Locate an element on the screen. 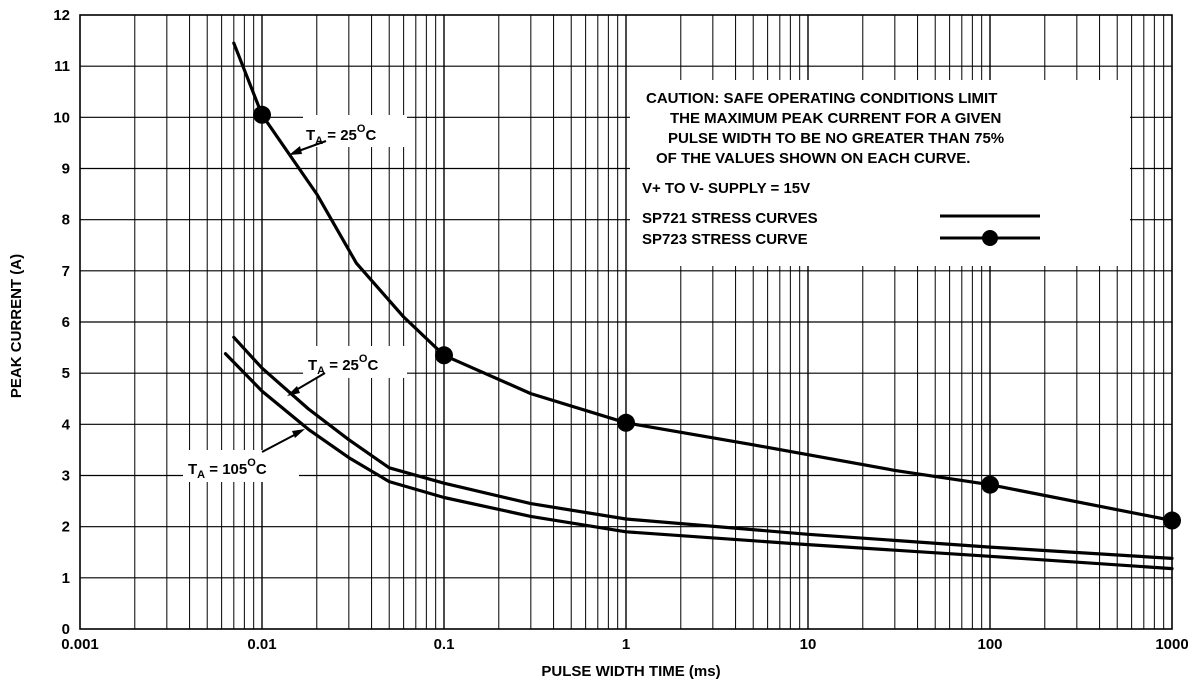 The image size is (1188, 682). notes-background is located at coordinates (880, 173).